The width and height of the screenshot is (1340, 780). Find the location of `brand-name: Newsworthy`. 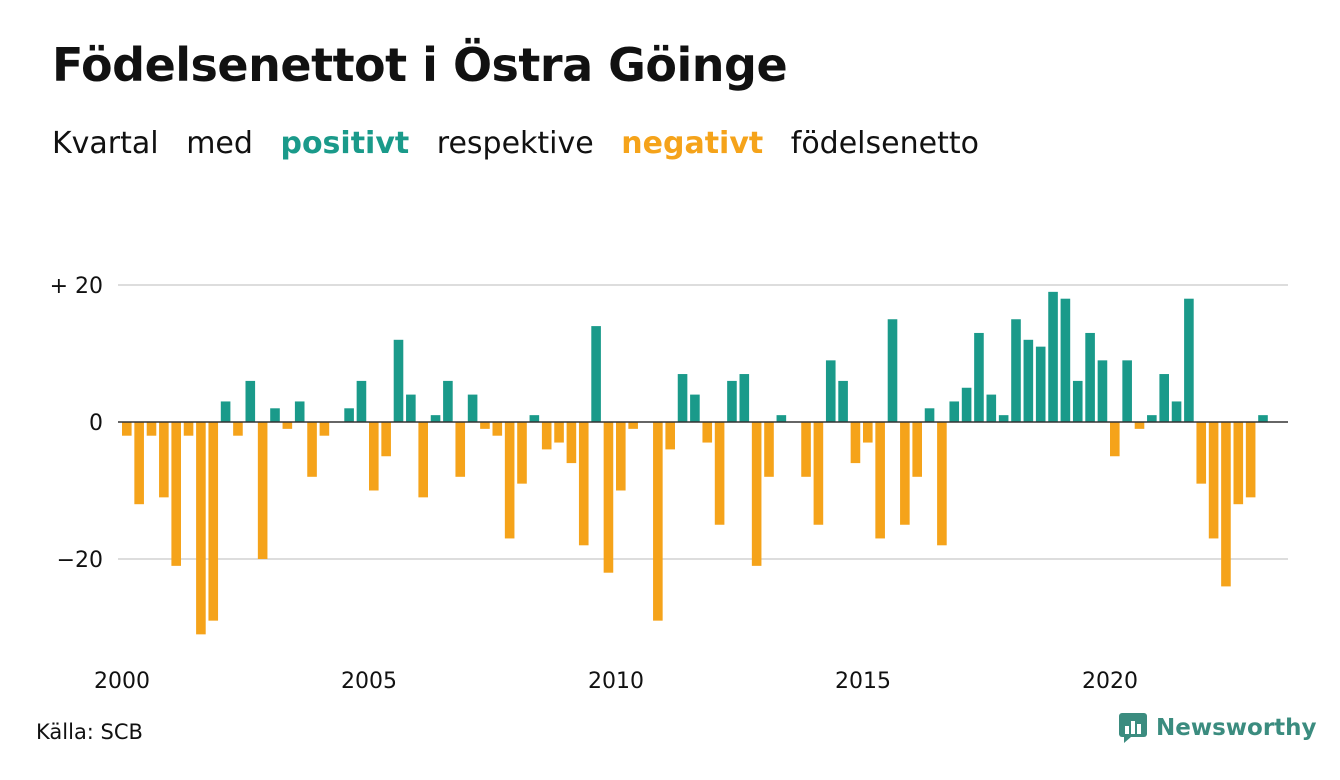

brand-name: Newsworthy is located at coordinates (1236, 728).